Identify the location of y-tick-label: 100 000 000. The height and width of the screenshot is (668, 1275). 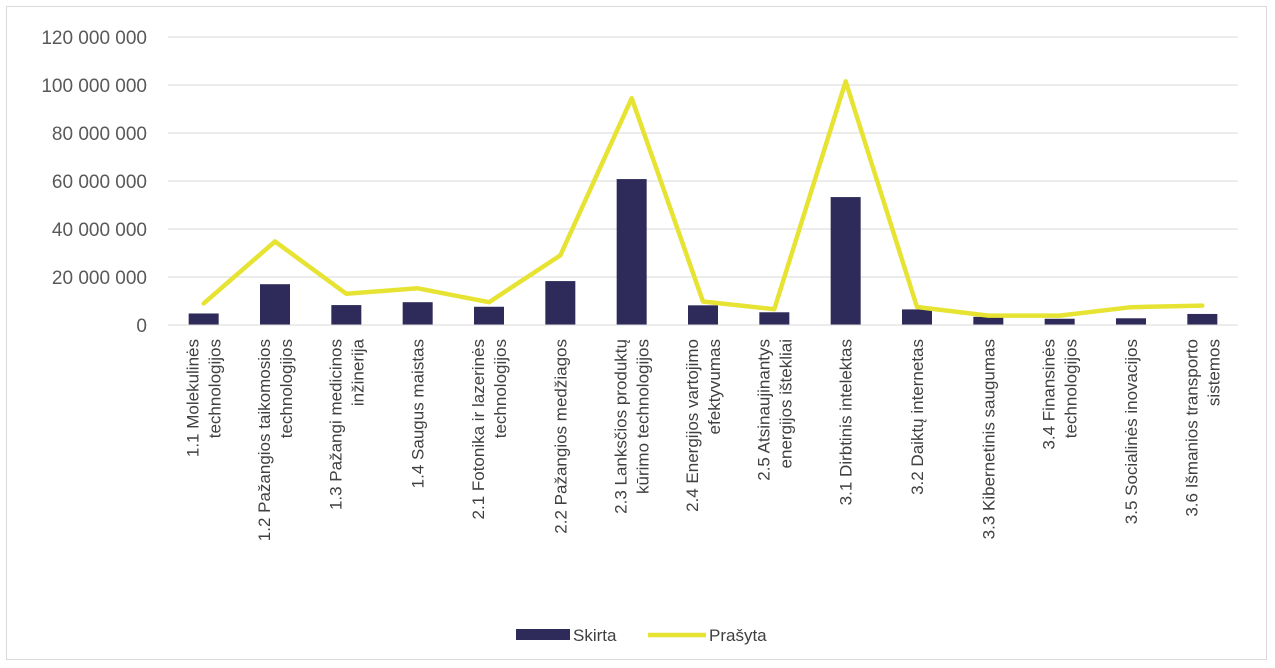
(94, 86).